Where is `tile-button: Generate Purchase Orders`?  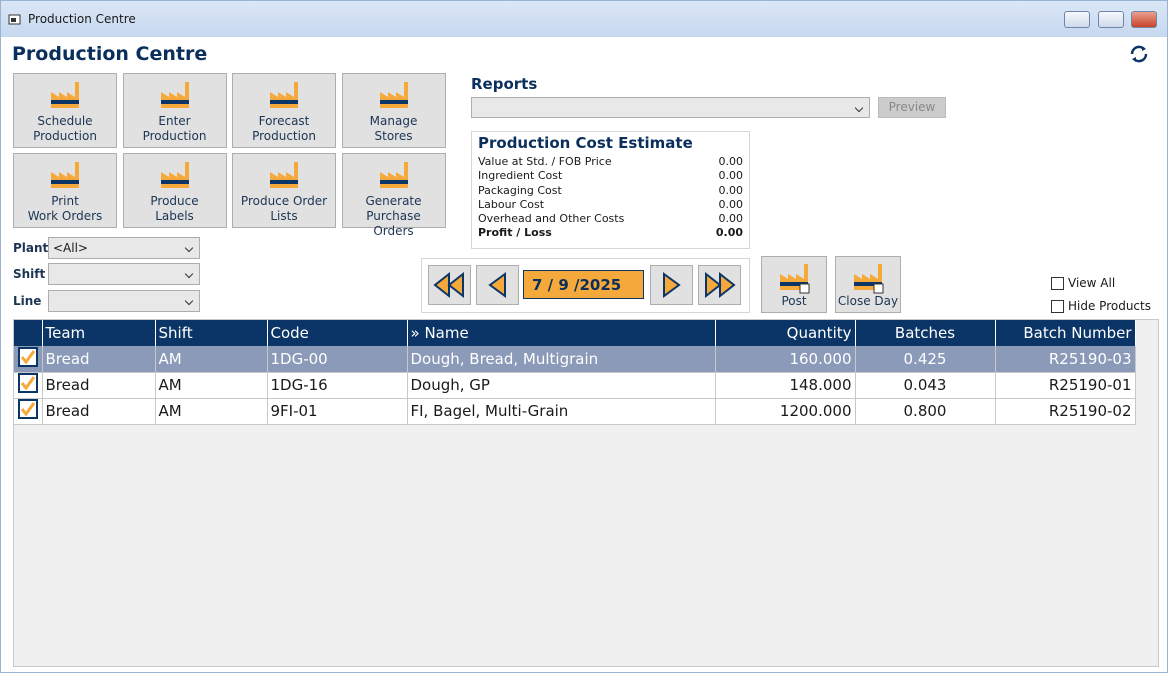 tile-button: Generate Purchase Orders is located at coordinates (393, 195).